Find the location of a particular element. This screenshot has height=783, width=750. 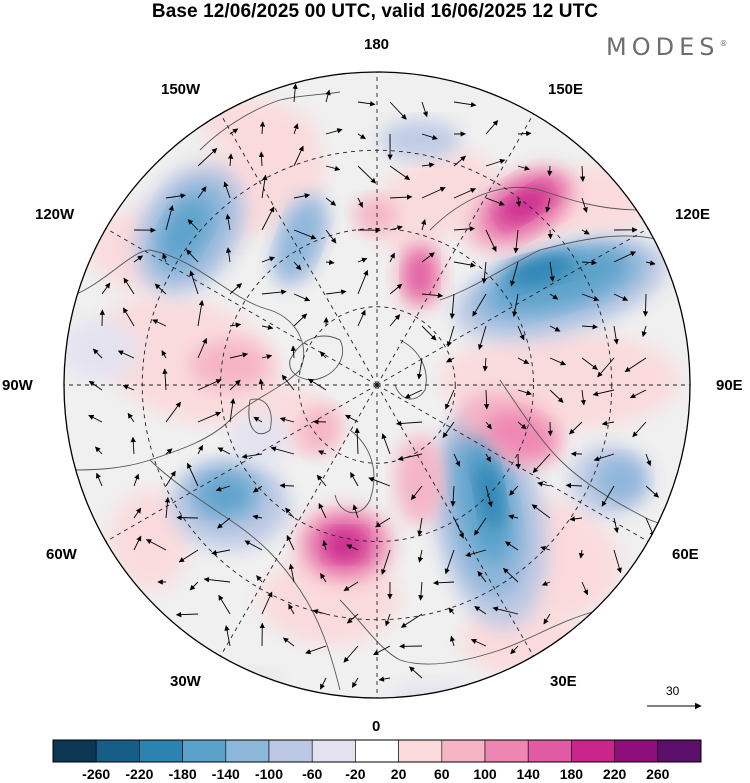

lon-label-30e: 30E is located at coordinates (563, 681).